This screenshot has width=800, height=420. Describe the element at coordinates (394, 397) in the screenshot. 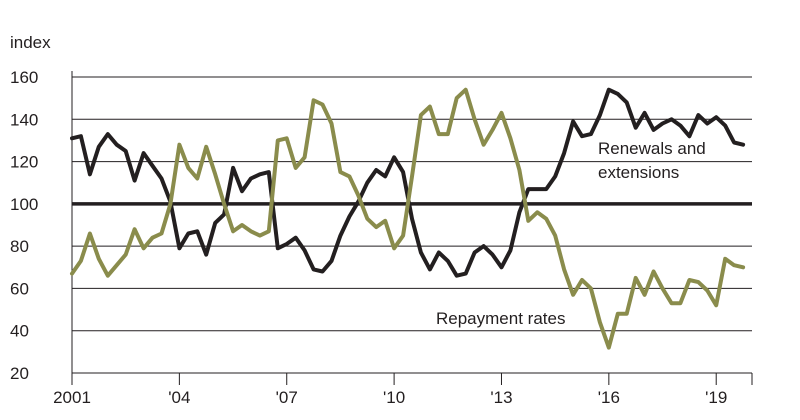

I see `x-tick-label: '10` at that location.